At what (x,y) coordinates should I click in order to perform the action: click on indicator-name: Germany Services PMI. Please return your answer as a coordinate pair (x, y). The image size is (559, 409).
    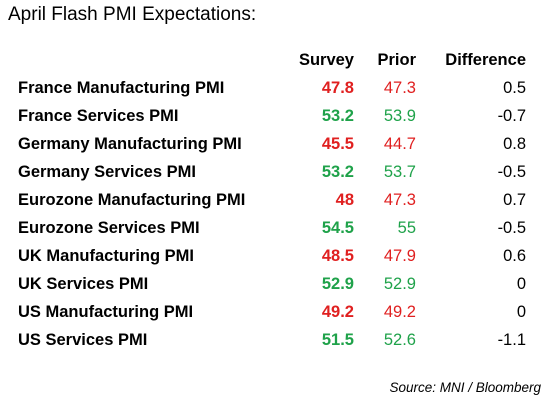
    Looking at the image, I should click on (107, 171).